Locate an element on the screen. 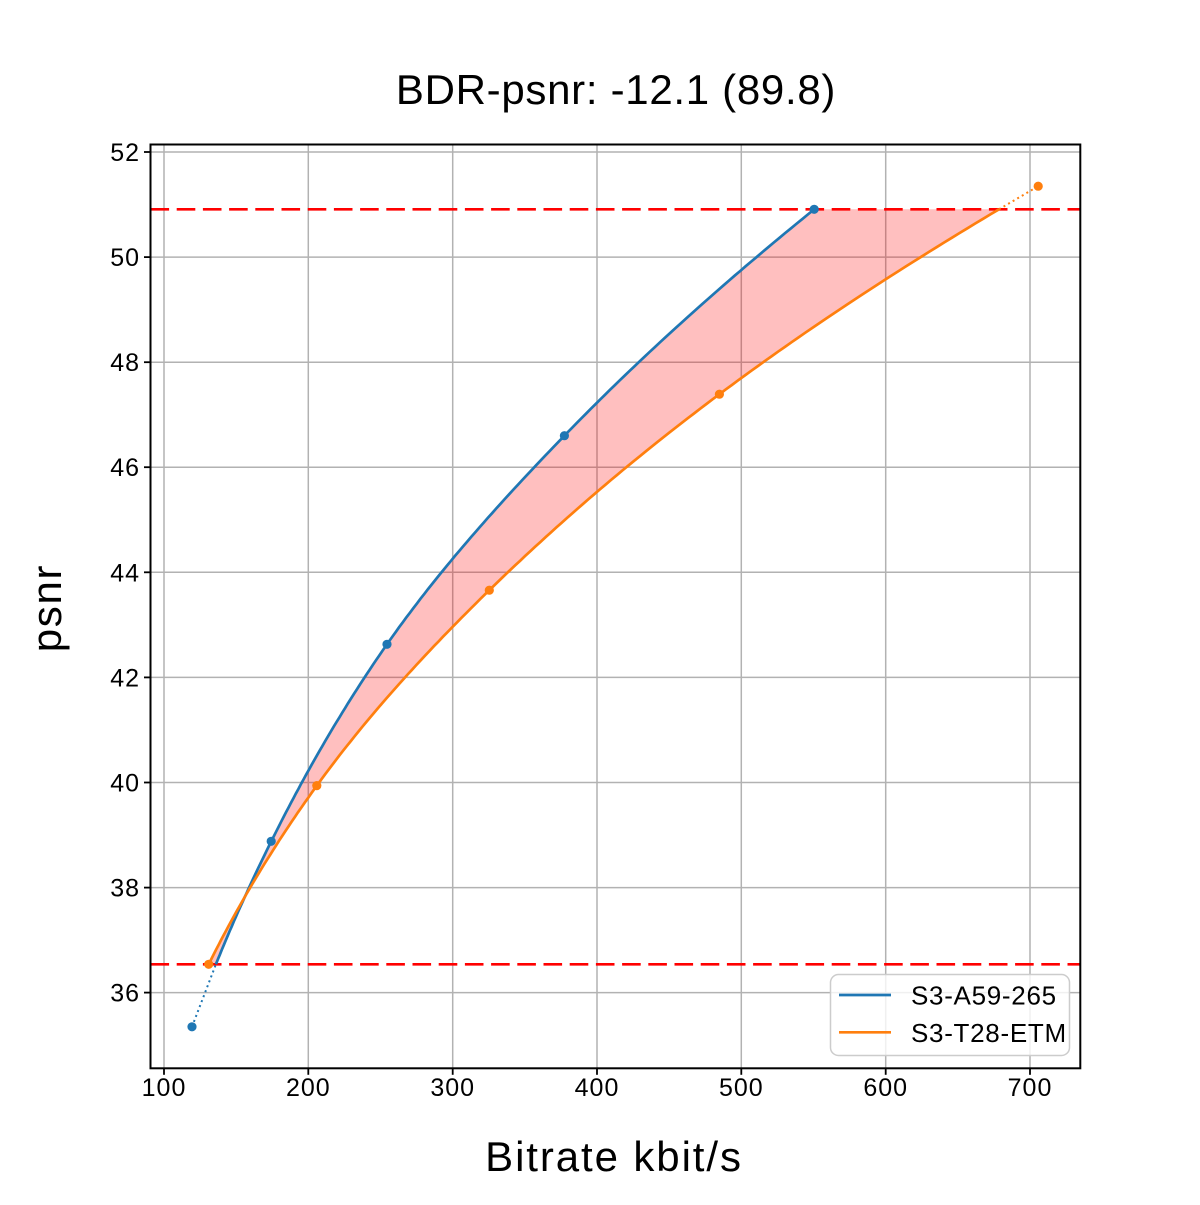 Image resolution: width=1200 pixels, height=1205 pixels. svg-text: S3-A59-265 is located at coordinates (984, 996).